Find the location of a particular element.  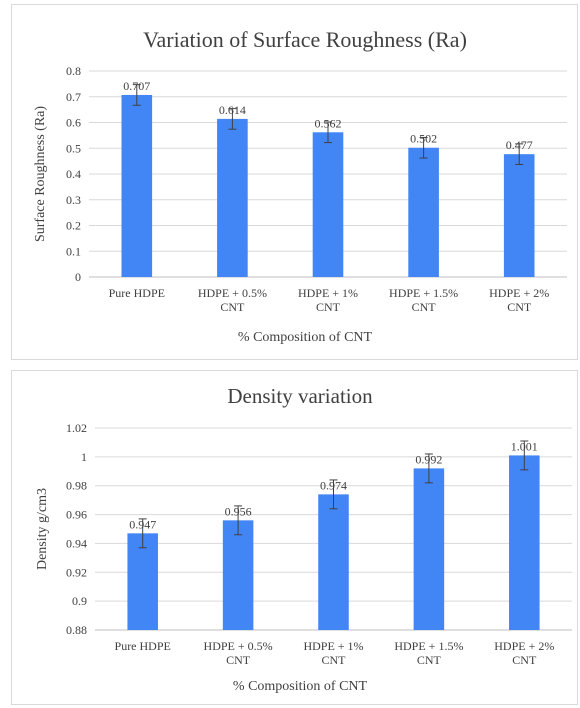

y-tick-label: 1.02 is located at coordinates (76, 428).